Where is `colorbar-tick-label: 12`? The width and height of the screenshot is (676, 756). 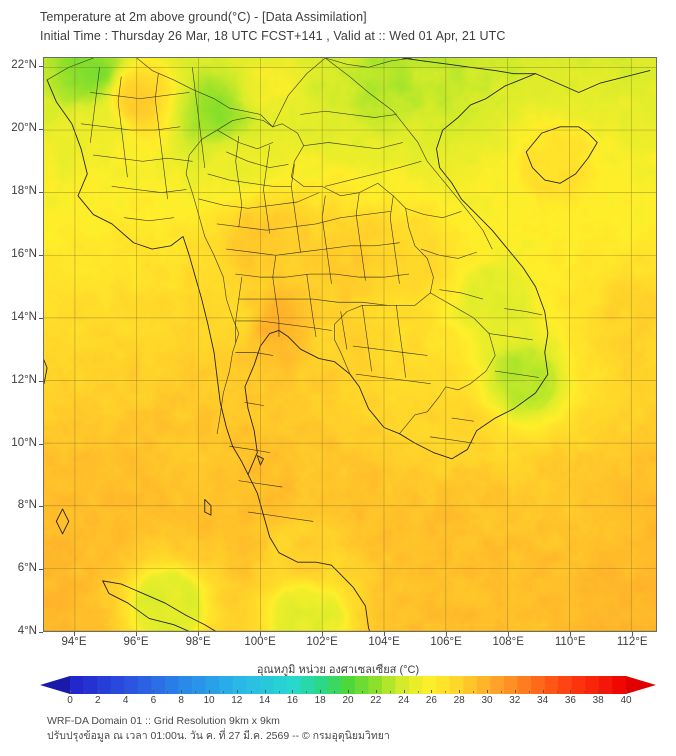
colorbar-tick-label: 12 is located at coordinates (237, 700).